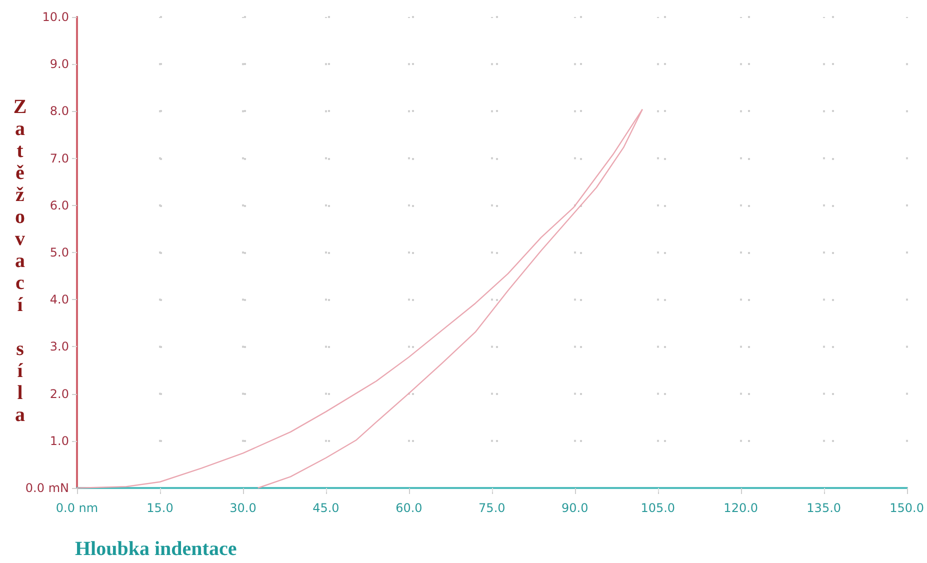  Describe the element at coordinates (59, 253) in the screenshot. I see `y-tick-label: 5.0` at that location.